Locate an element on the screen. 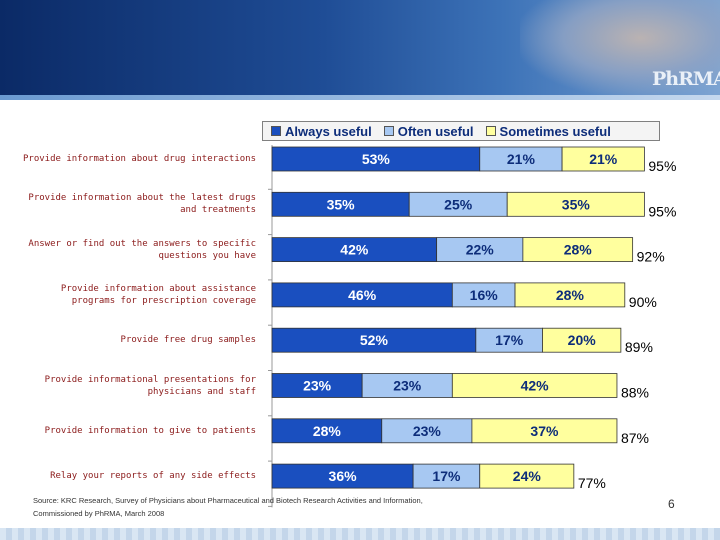  legend-swatch-sometimes is located at coordinates (490, 131).